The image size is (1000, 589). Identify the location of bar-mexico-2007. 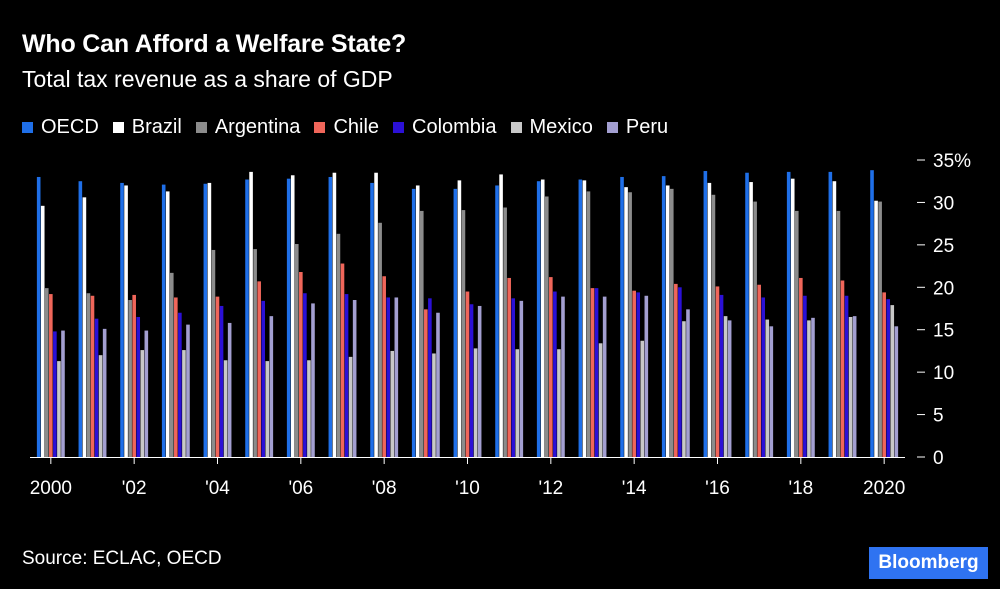
(350, 406).